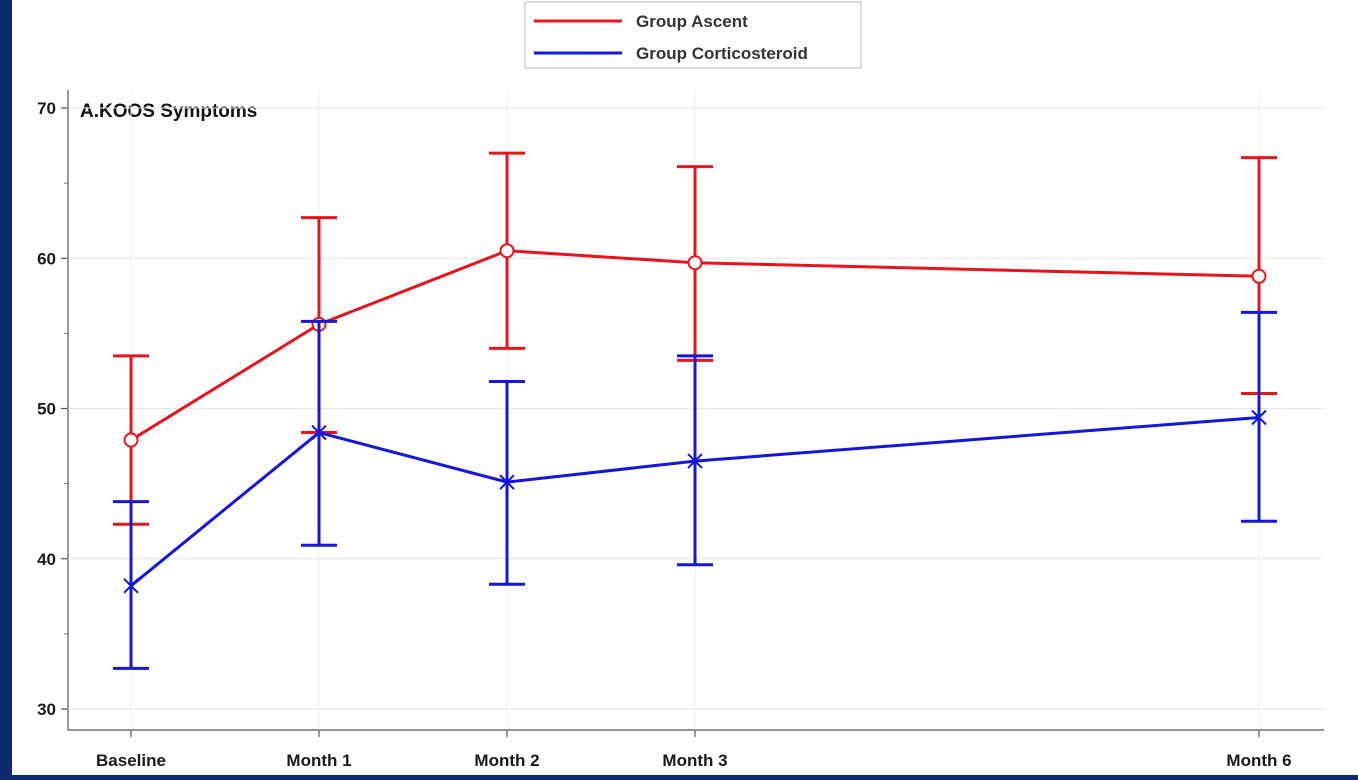 This screenshot has height=780, width=1358. I want to click on legend-label-group-ascent: Group Ascent, so click(692, 21).